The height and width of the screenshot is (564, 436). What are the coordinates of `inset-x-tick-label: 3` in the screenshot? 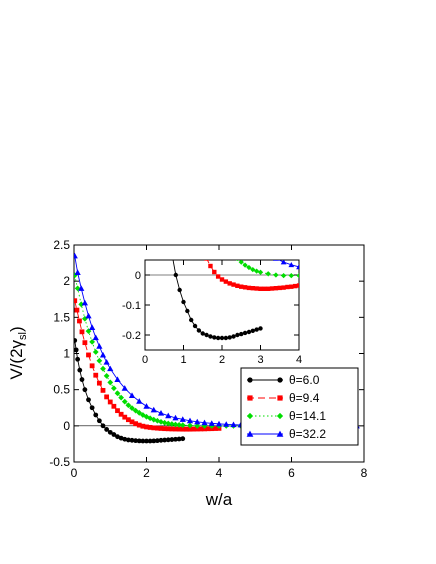 It's located at (260, 360).